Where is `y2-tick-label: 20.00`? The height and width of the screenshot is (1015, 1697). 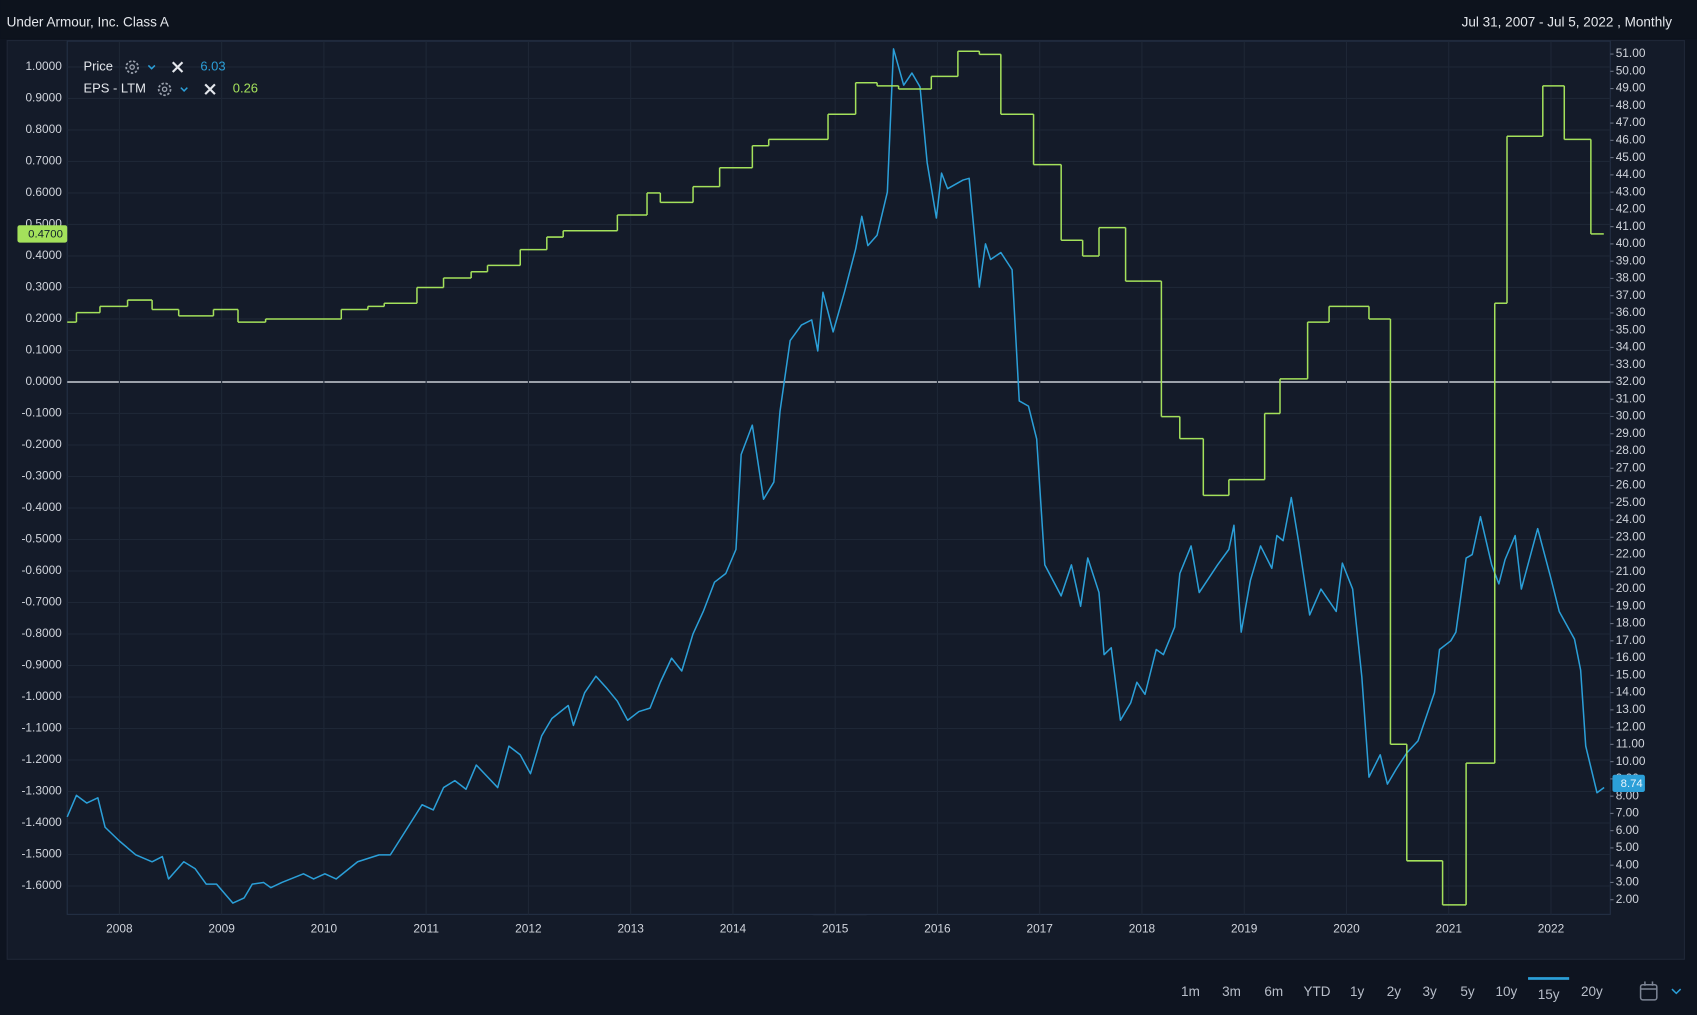 y2-tick-label: 20.00 is located at coordinates (1631, 588).